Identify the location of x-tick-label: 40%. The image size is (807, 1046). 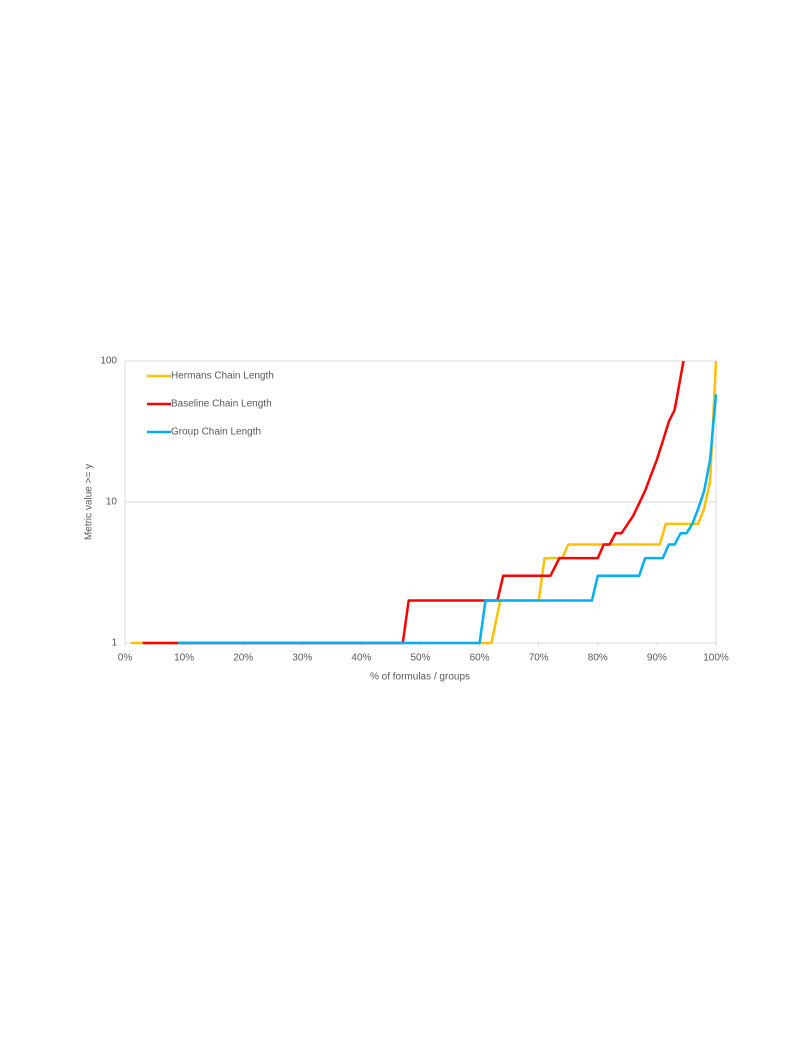
(361, 658).